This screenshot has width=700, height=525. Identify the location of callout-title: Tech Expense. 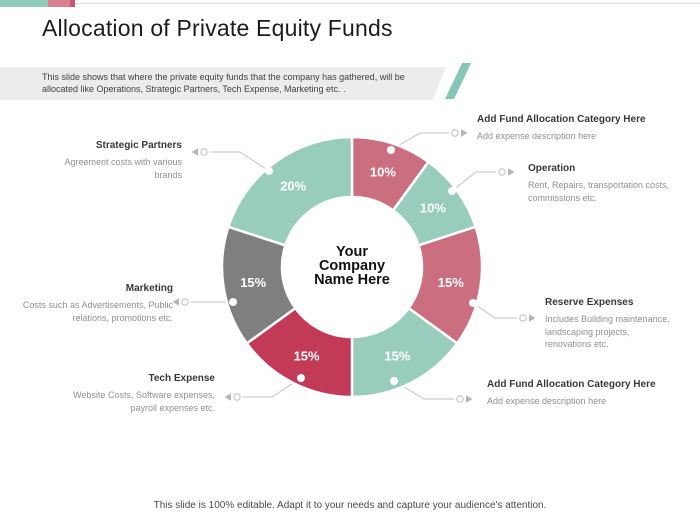
(181, 378).